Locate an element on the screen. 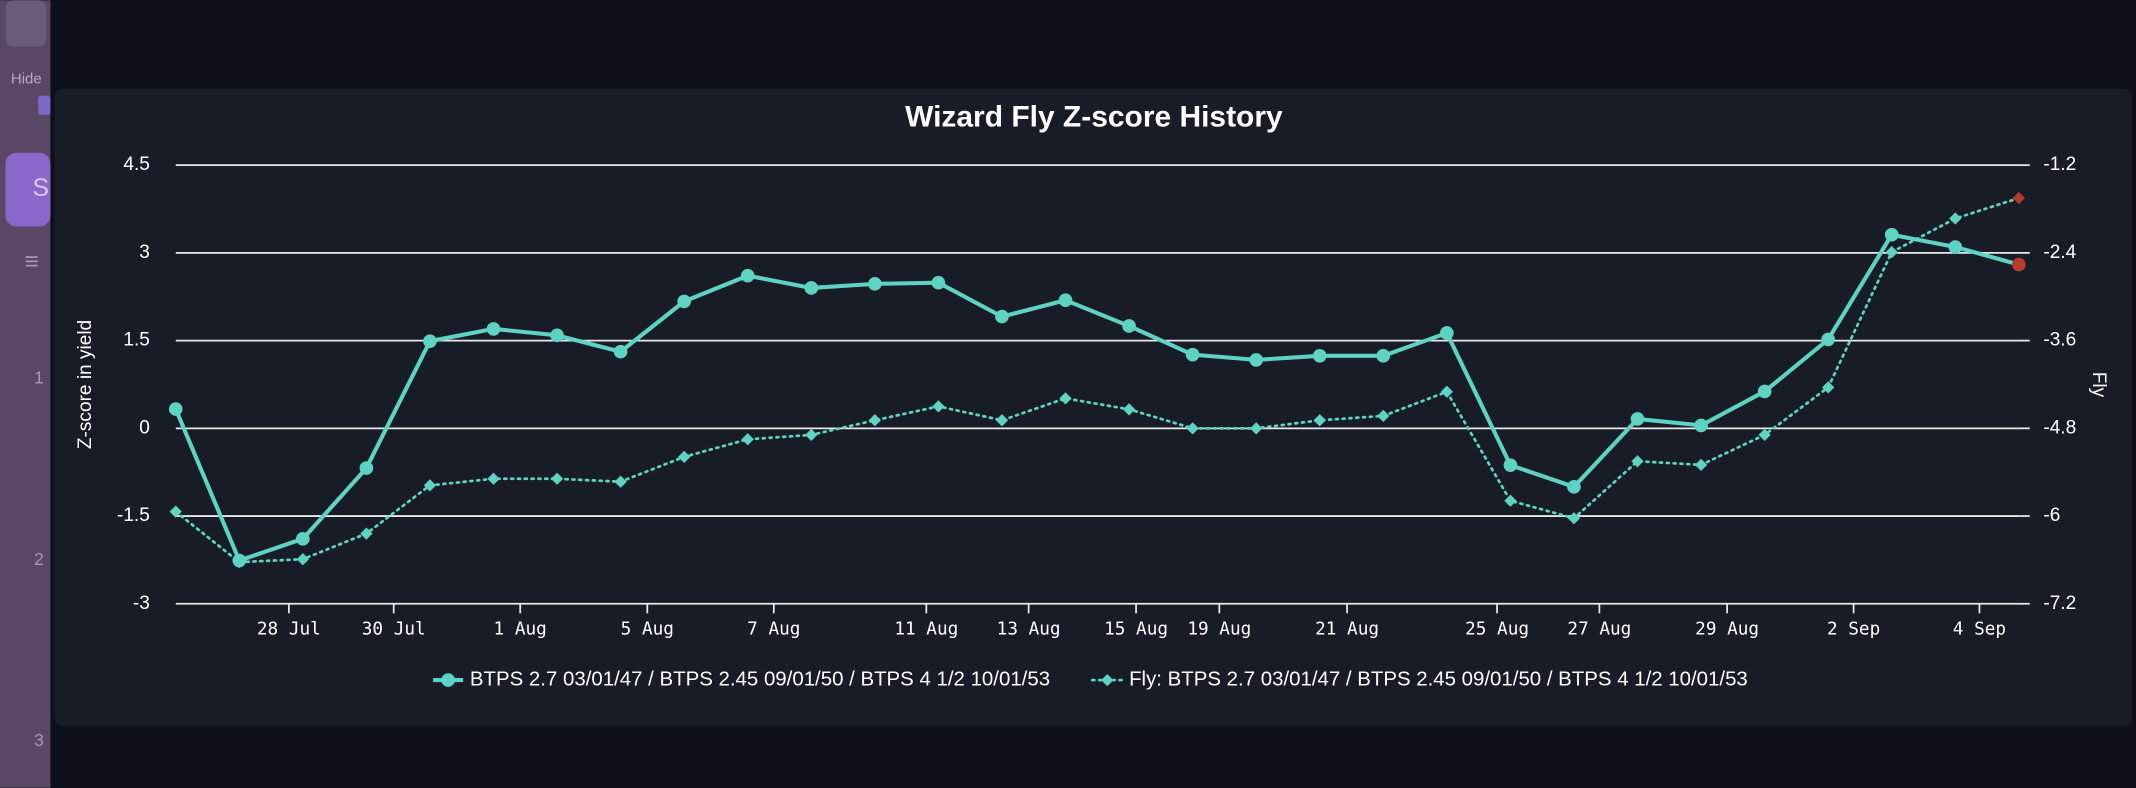  x-tick-label: 30 Jul is located at coordinates (394, 630).